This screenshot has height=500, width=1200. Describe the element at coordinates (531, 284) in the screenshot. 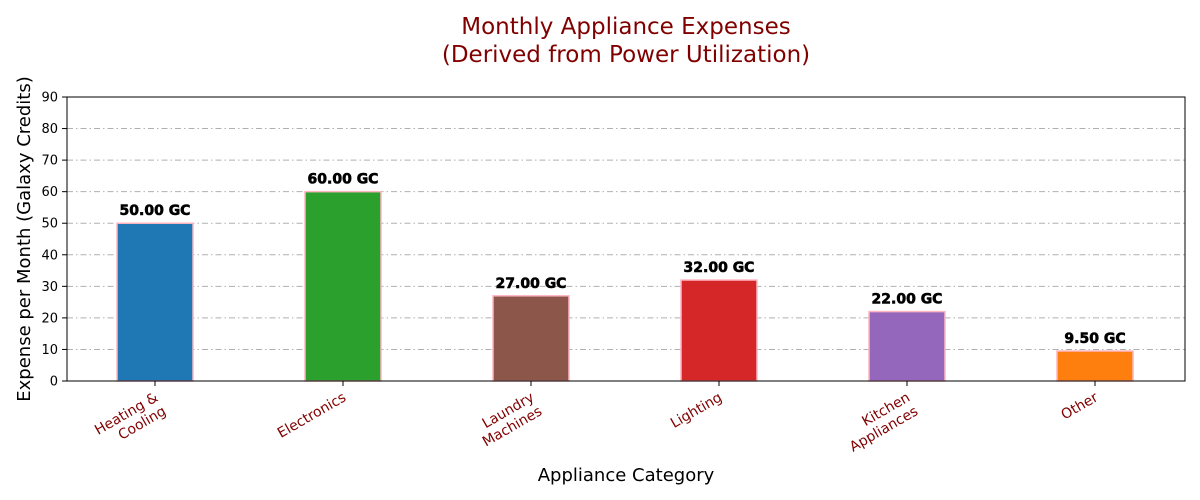

I see `data-label-2: 27.00 GC` at that location.